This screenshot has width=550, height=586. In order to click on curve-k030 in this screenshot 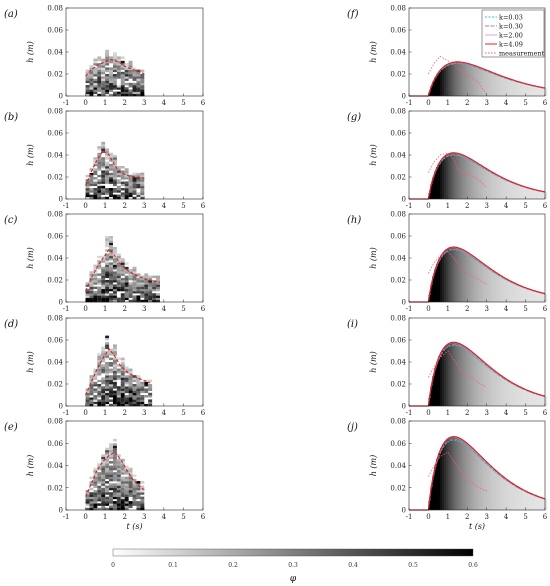, I will do `click(477, 177)`.